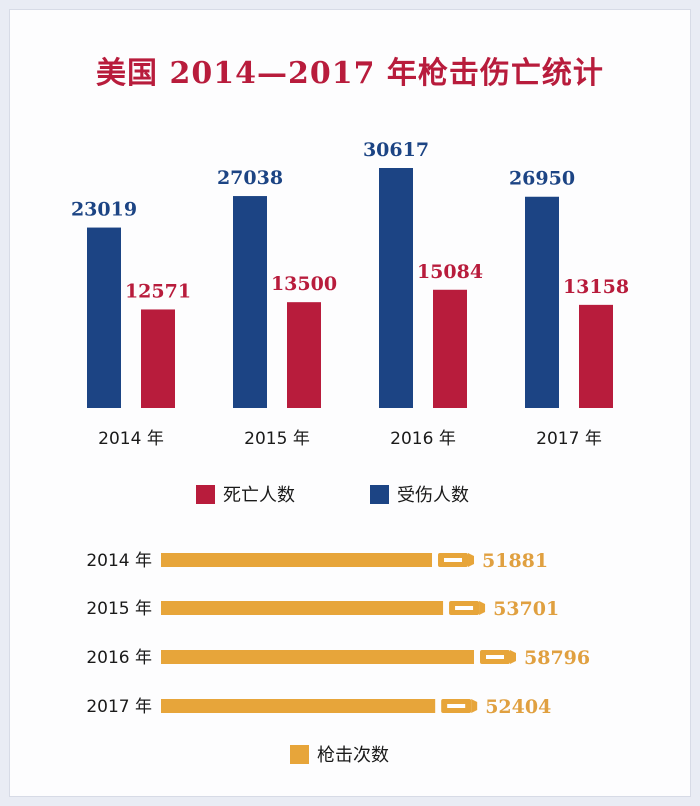  Describe the element at coordinates (542, 179) in the screenshot. I see `data-label-injured: 26950` at that location.